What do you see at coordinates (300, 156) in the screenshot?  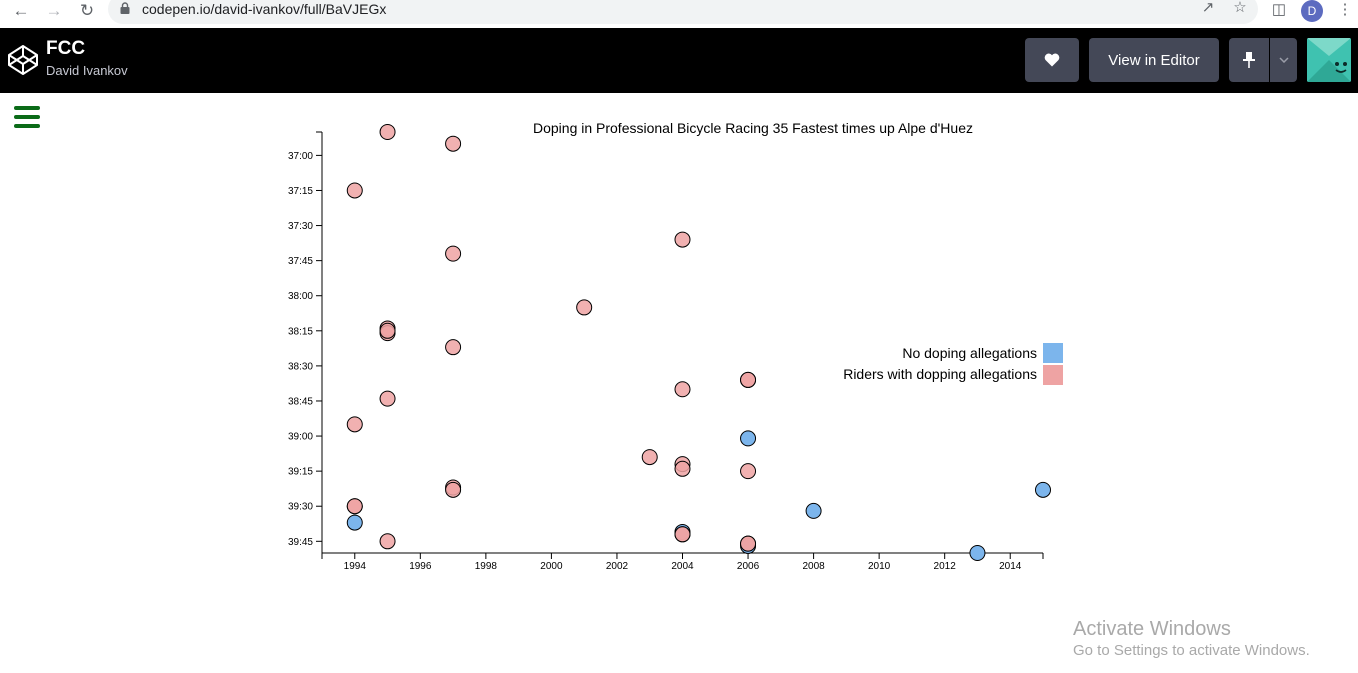 I see `y-tick-label: 37:00` at bounding box center [300, 156].